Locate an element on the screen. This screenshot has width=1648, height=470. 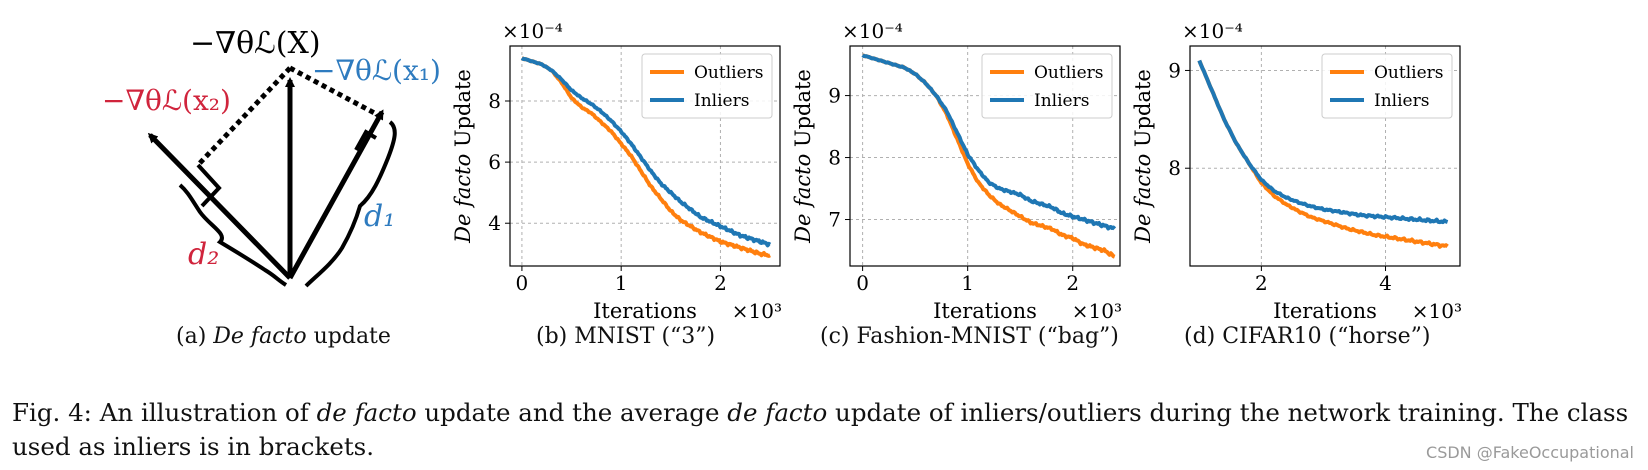
caption-part-1: Fig. 4: An illustration of is located at coordinates (164, 412).